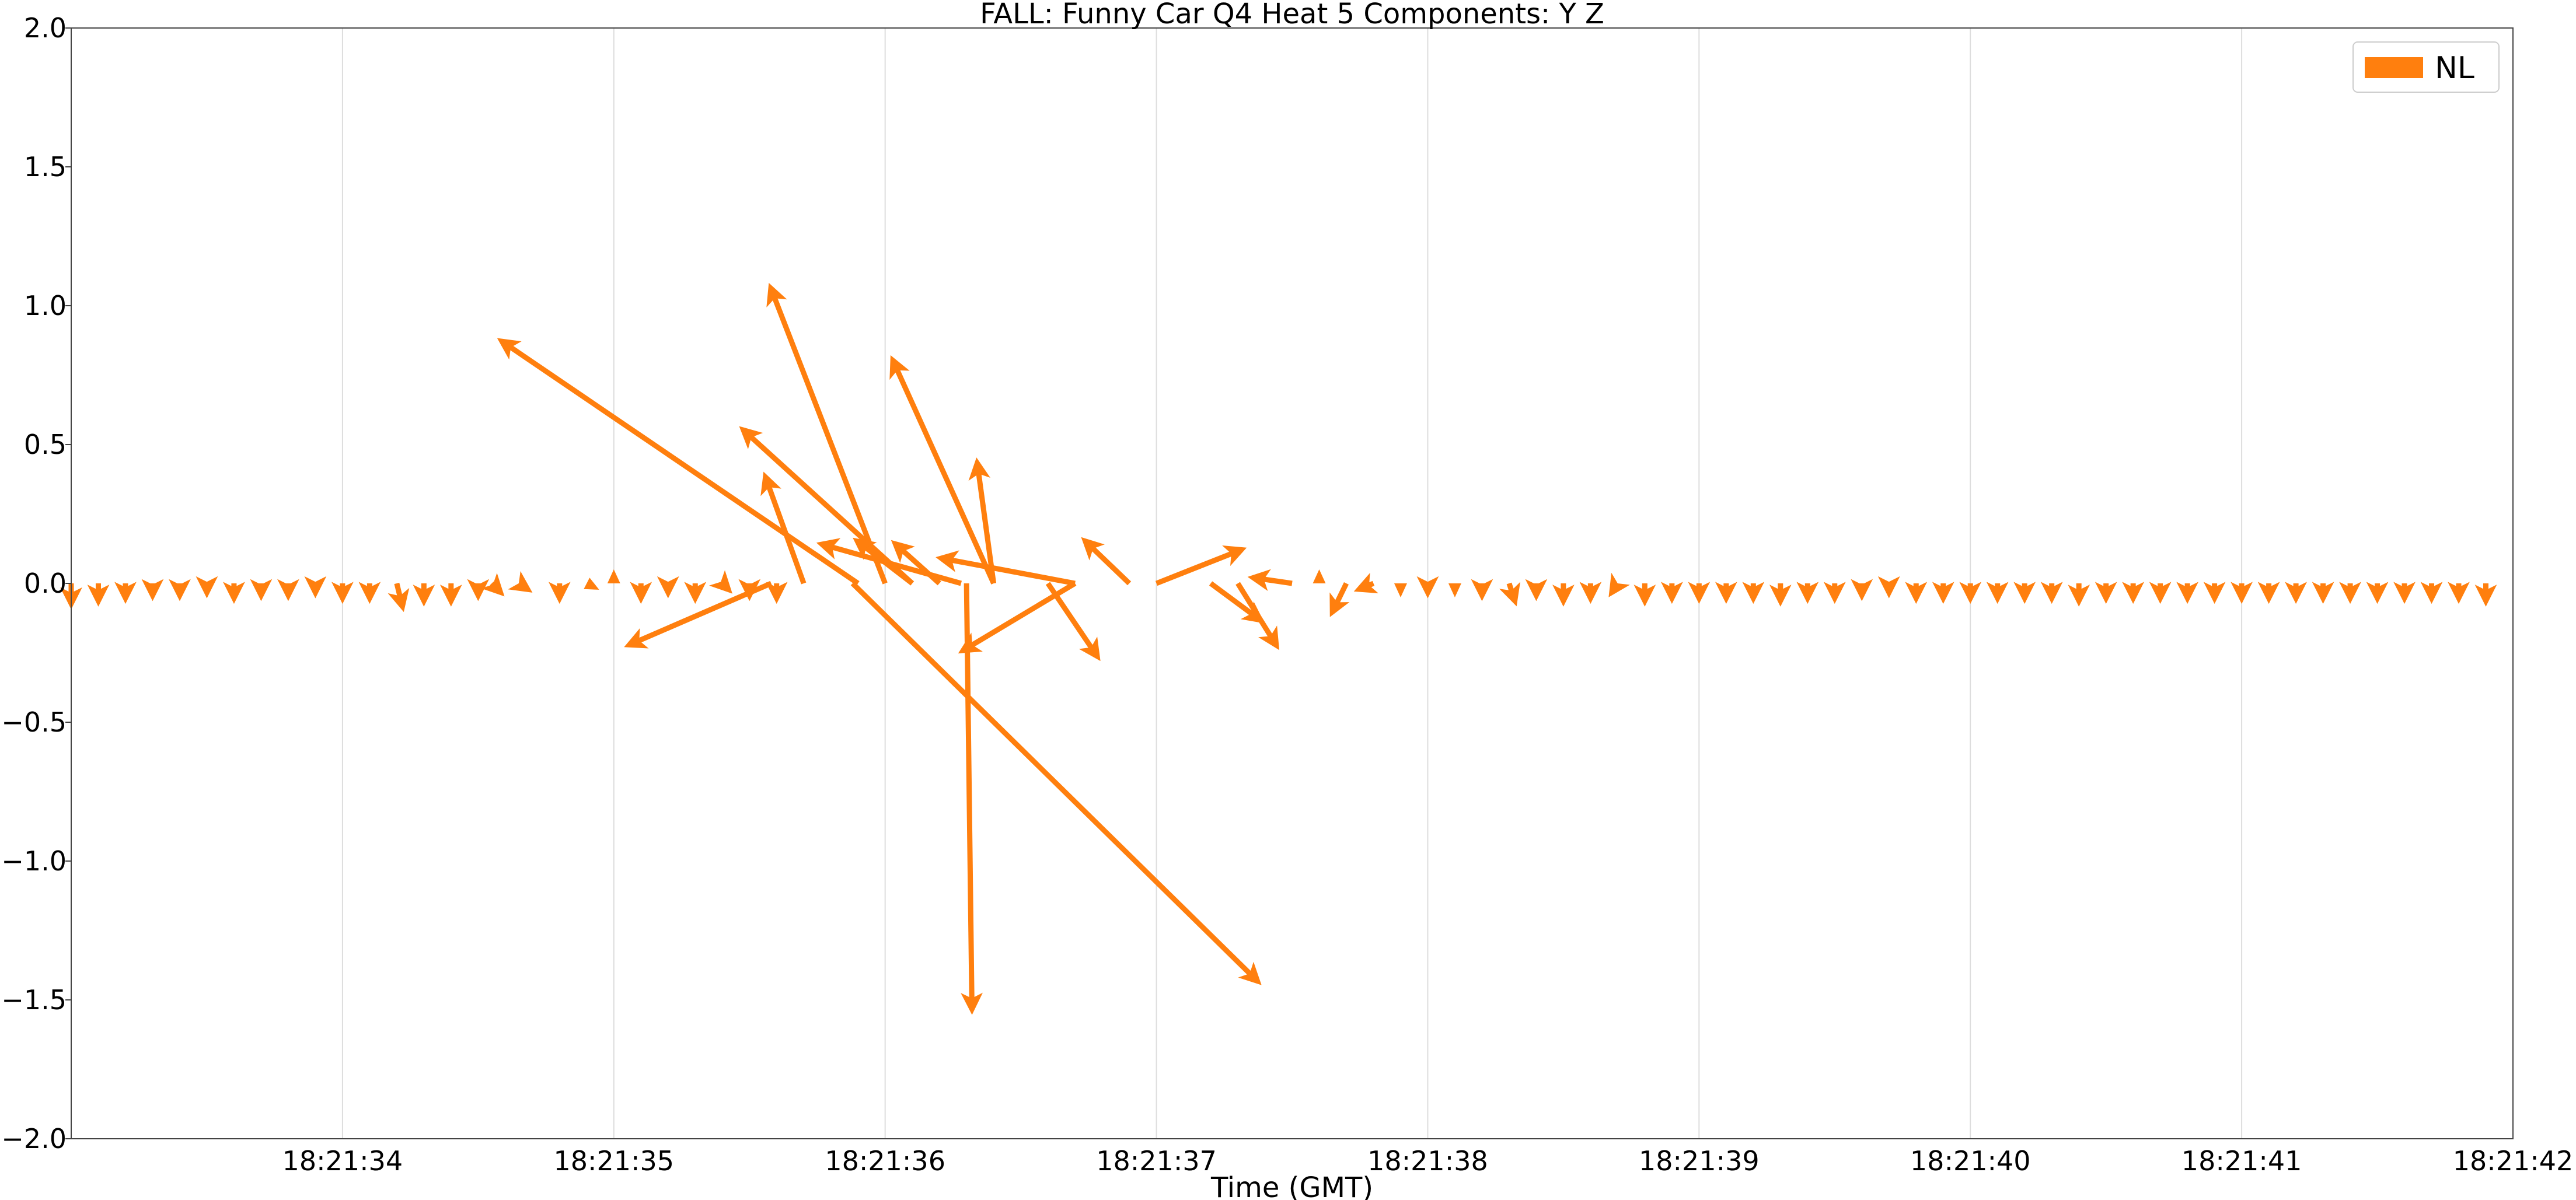 The image size is (2576, 1200). What do you see at coordinates (885, 1161) in the screenshot?
I see `x-tick-label: 18:21:36` at bounding box center [885, 1161].